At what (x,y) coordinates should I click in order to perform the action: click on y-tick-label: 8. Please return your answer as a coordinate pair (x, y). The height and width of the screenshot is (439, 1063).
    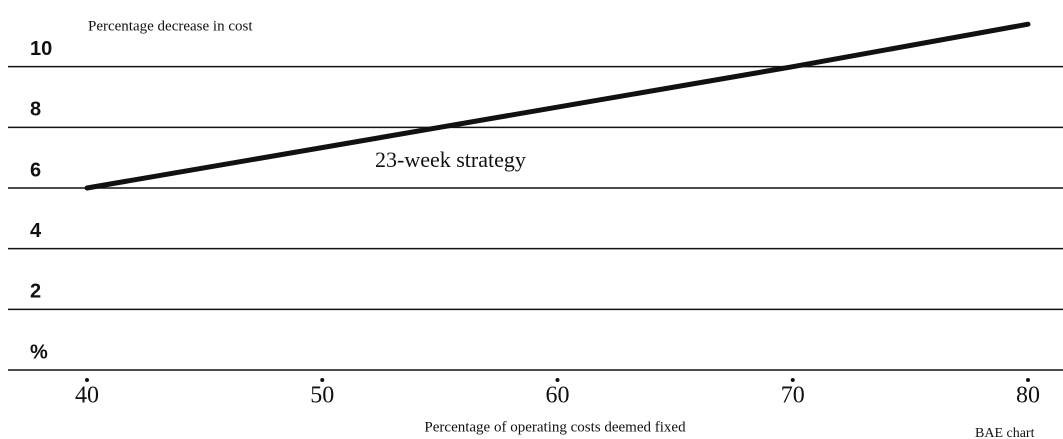
    Looking at the image, I should click on (35, 110).